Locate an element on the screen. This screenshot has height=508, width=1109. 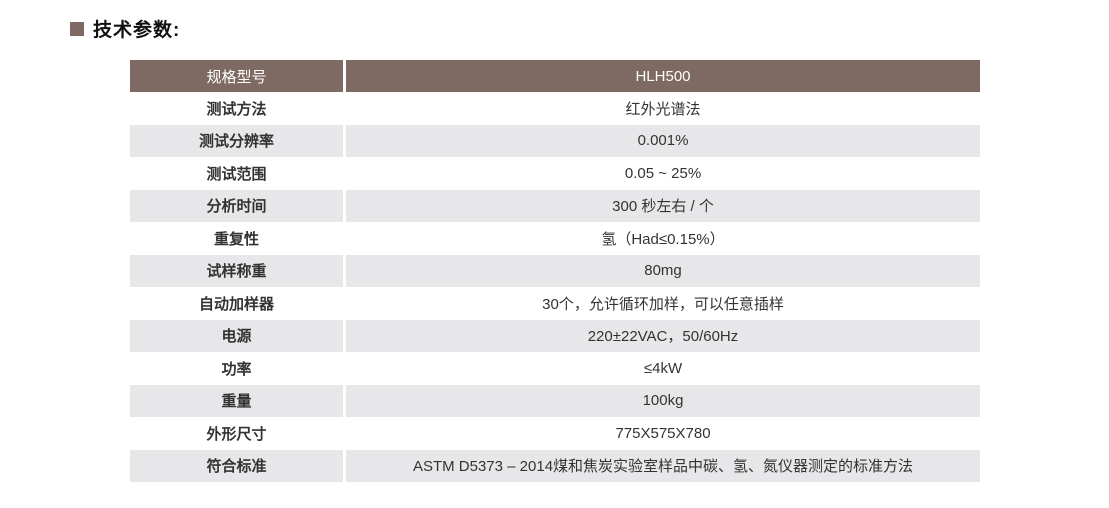
table-row: 重量 100kg is located at coordinates (555, 400).